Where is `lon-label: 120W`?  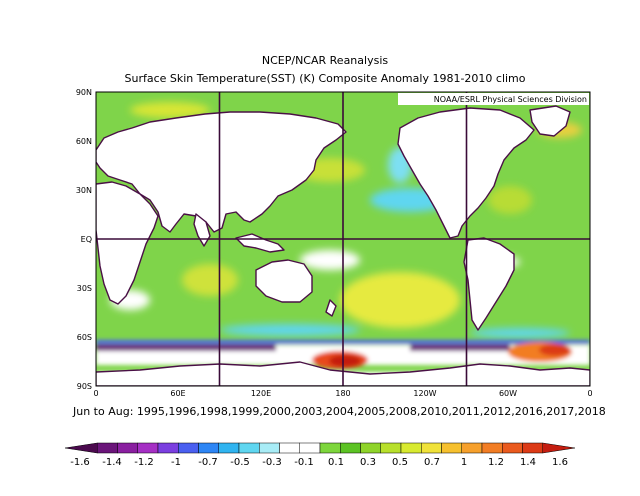 lon-label: 120W is located at coordinates (424, 393).